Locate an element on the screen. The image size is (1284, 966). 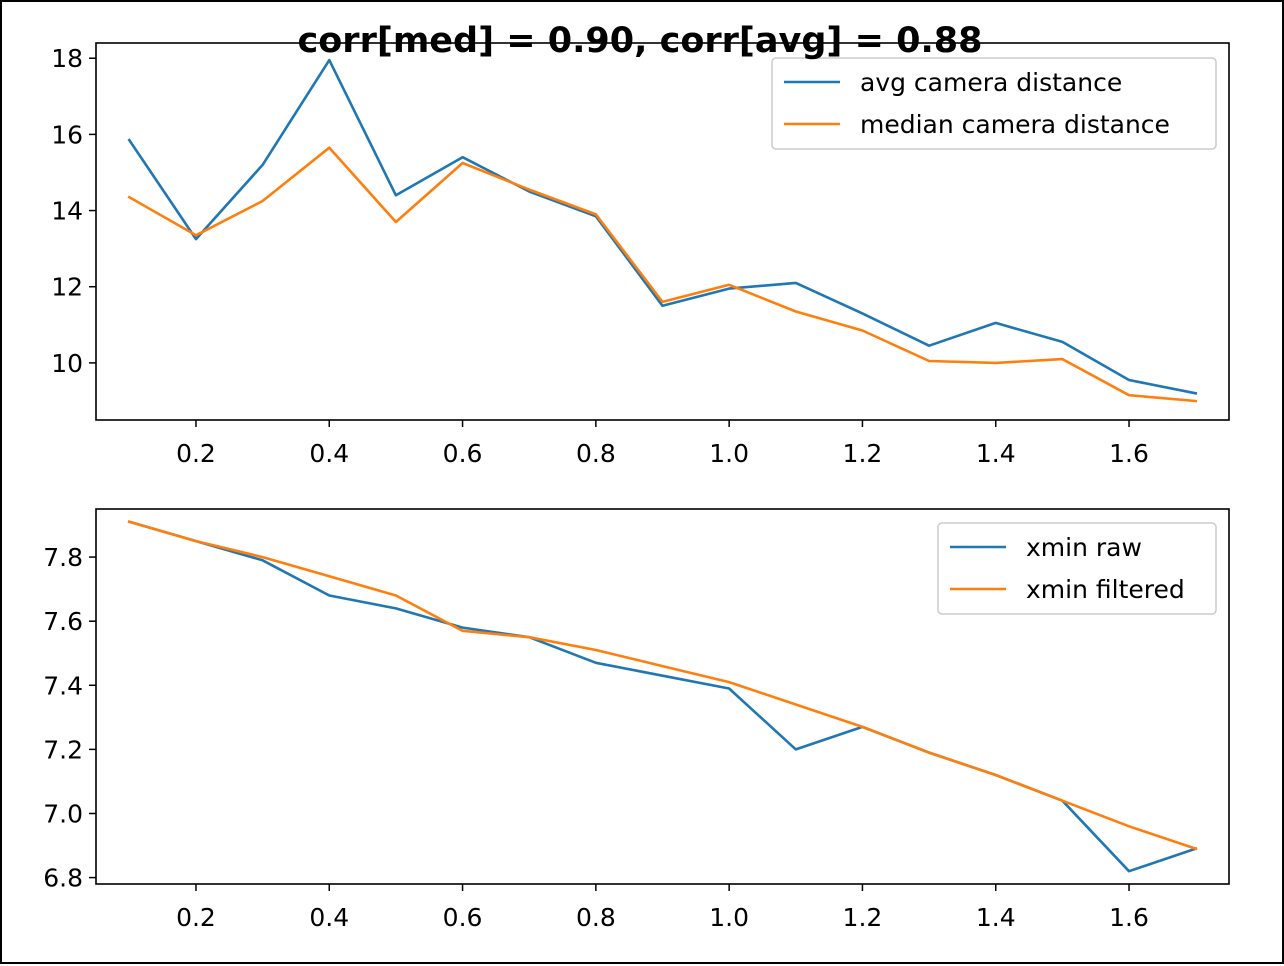
legend-label: xmin filtered is located at coordinates (1105, 589).